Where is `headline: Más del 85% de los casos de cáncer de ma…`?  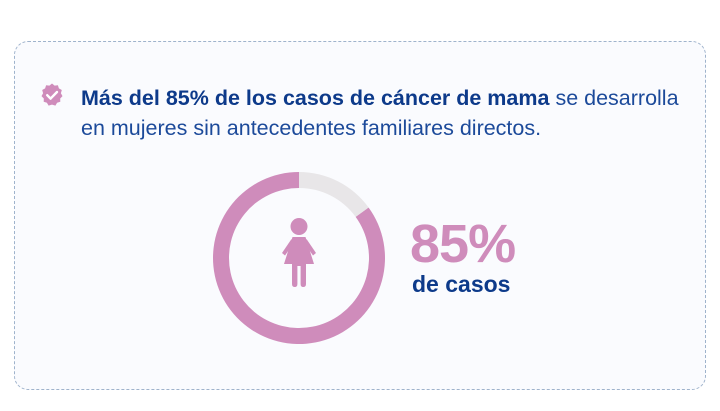 headline: Más del 85% de los casos de cáncer de ma… is located at coordinates (381, 113).